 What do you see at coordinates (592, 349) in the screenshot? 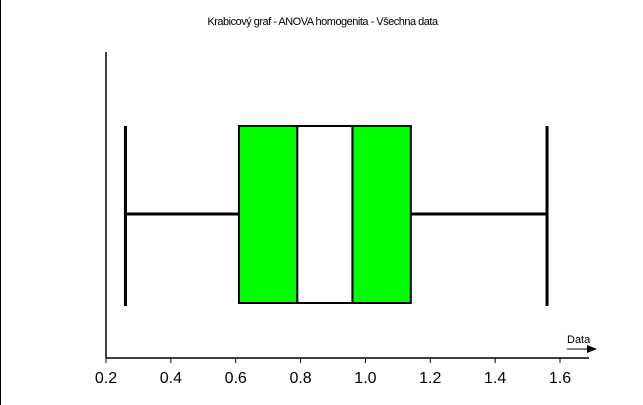
I see `x-axis-arrow-icon` at bounding box center [592, 349].